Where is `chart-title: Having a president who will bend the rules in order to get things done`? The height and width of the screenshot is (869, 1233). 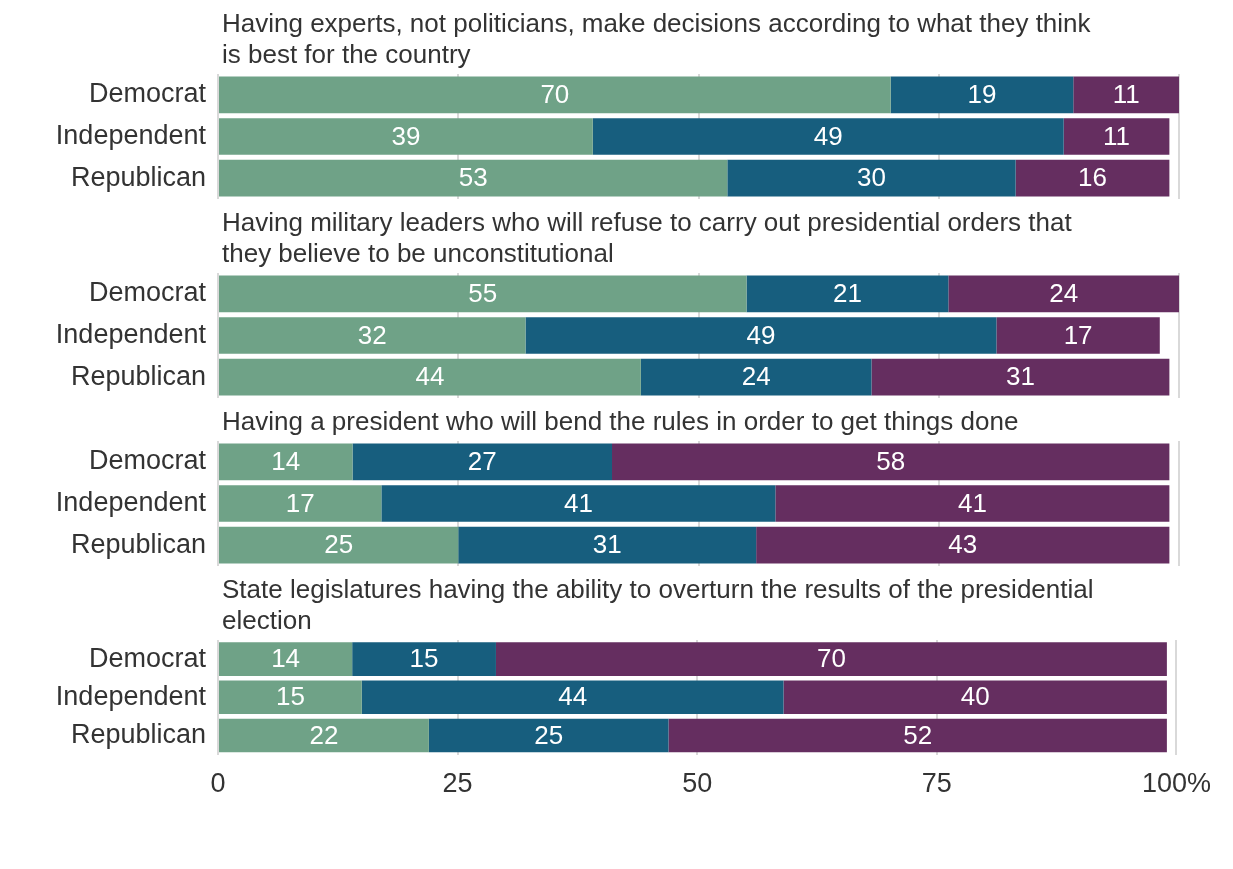
chart-title: Having a president who will bend the rules in order to get things done is located at coordinates (621, 421).